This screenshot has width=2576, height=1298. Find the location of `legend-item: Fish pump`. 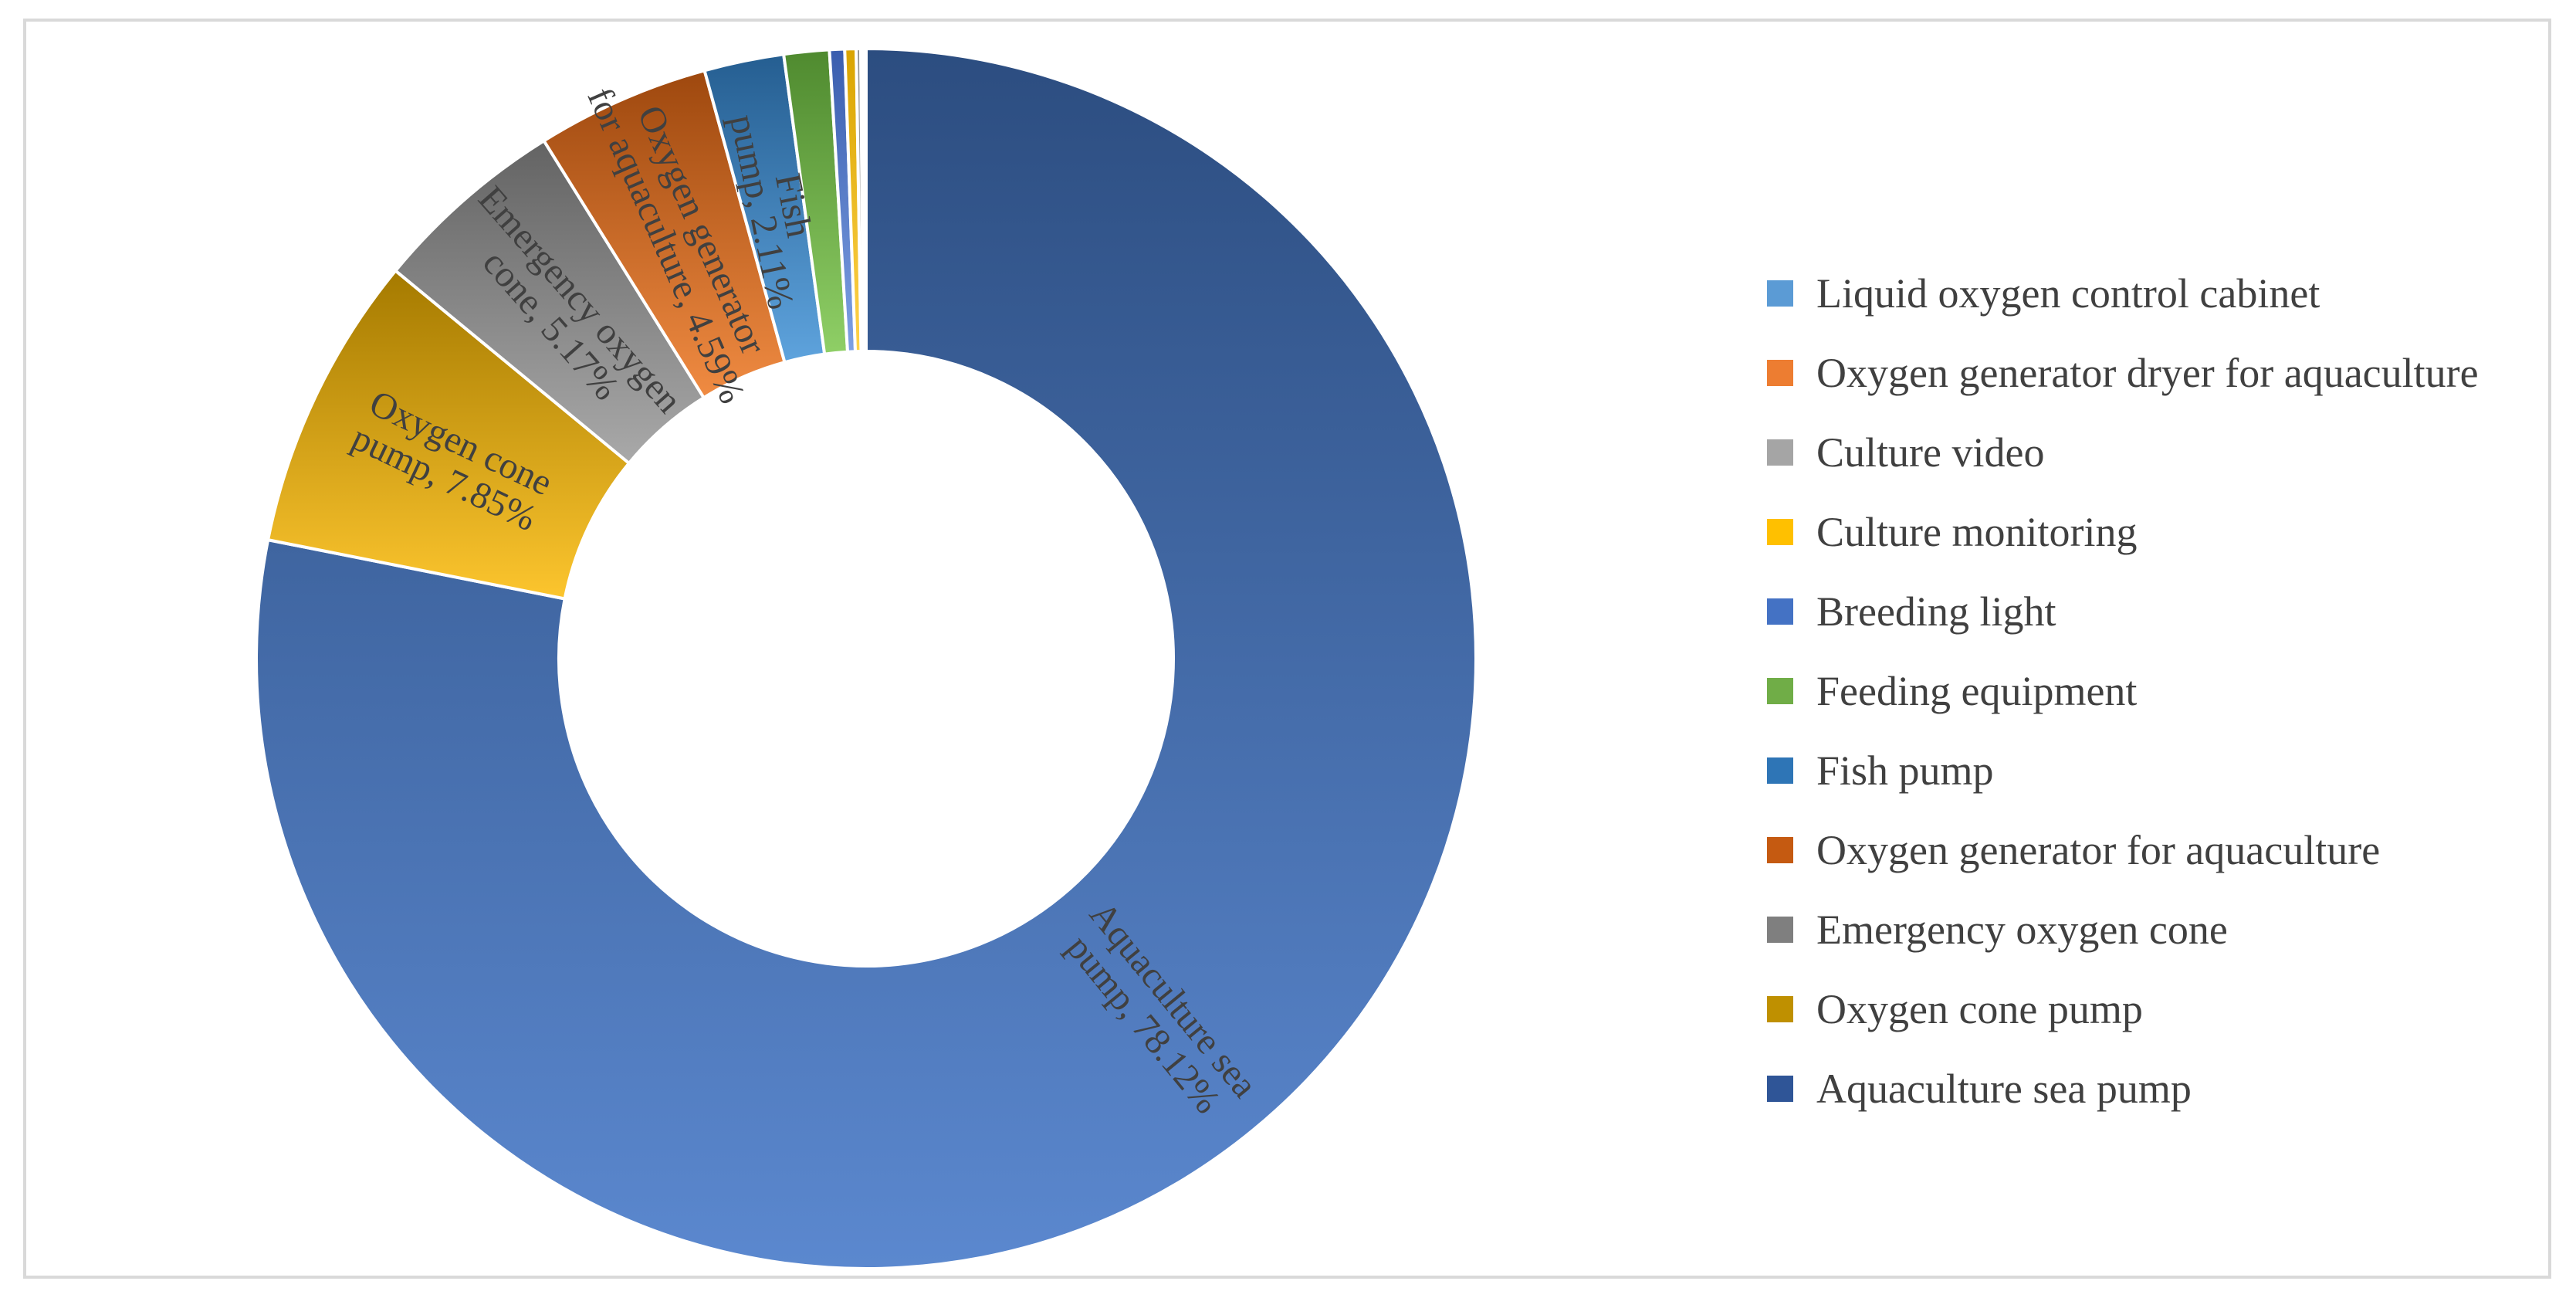

legend-item: Fish pump is located at coordinates (2123, 770).